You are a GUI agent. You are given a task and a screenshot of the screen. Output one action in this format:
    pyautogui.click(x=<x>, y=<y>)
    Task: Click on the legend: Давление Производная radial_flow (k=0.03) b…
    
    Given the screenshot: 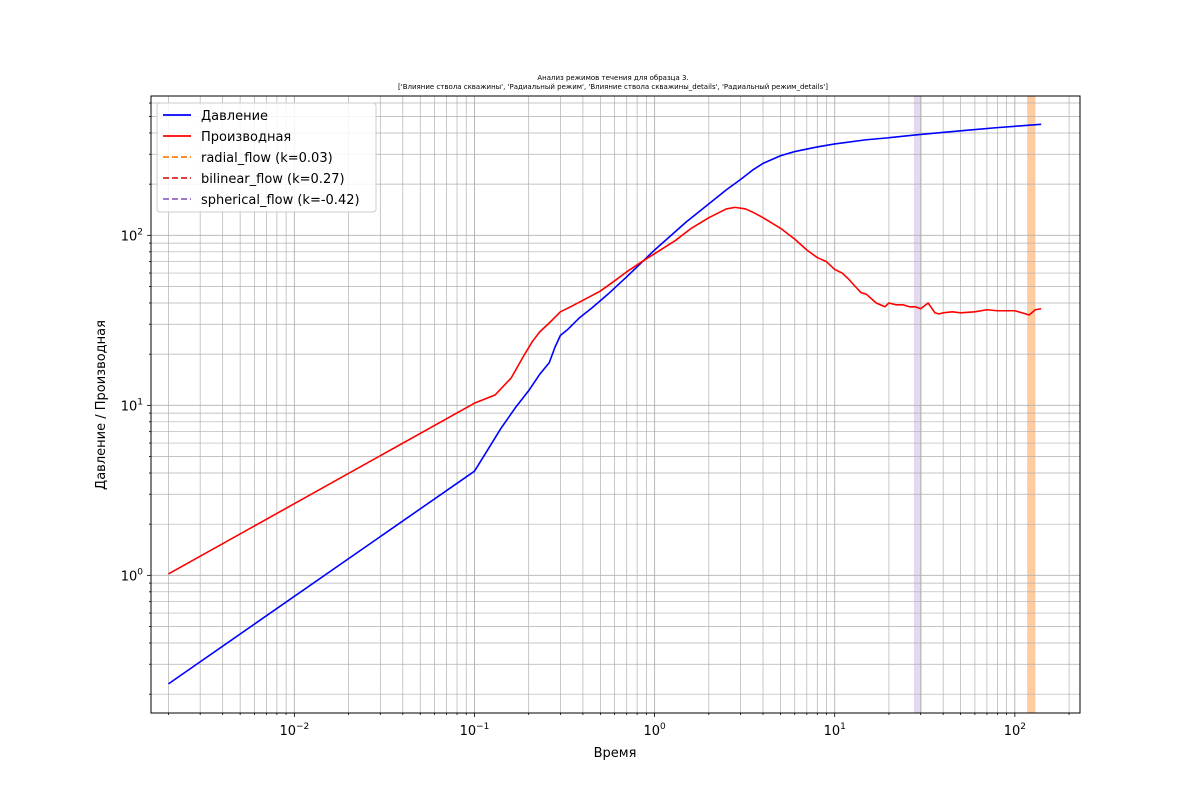 What is the action you would take?
    pyautogui.click(x=266, y=157)
    